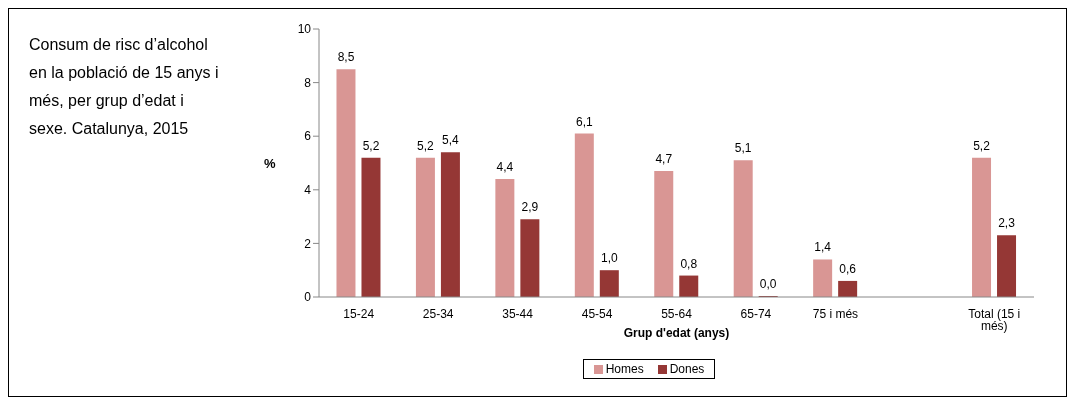 The height and width of the screenshot is (407, 1077). I want to click on x-axis-title: Grup d'edat (anys), so click(676, 333).